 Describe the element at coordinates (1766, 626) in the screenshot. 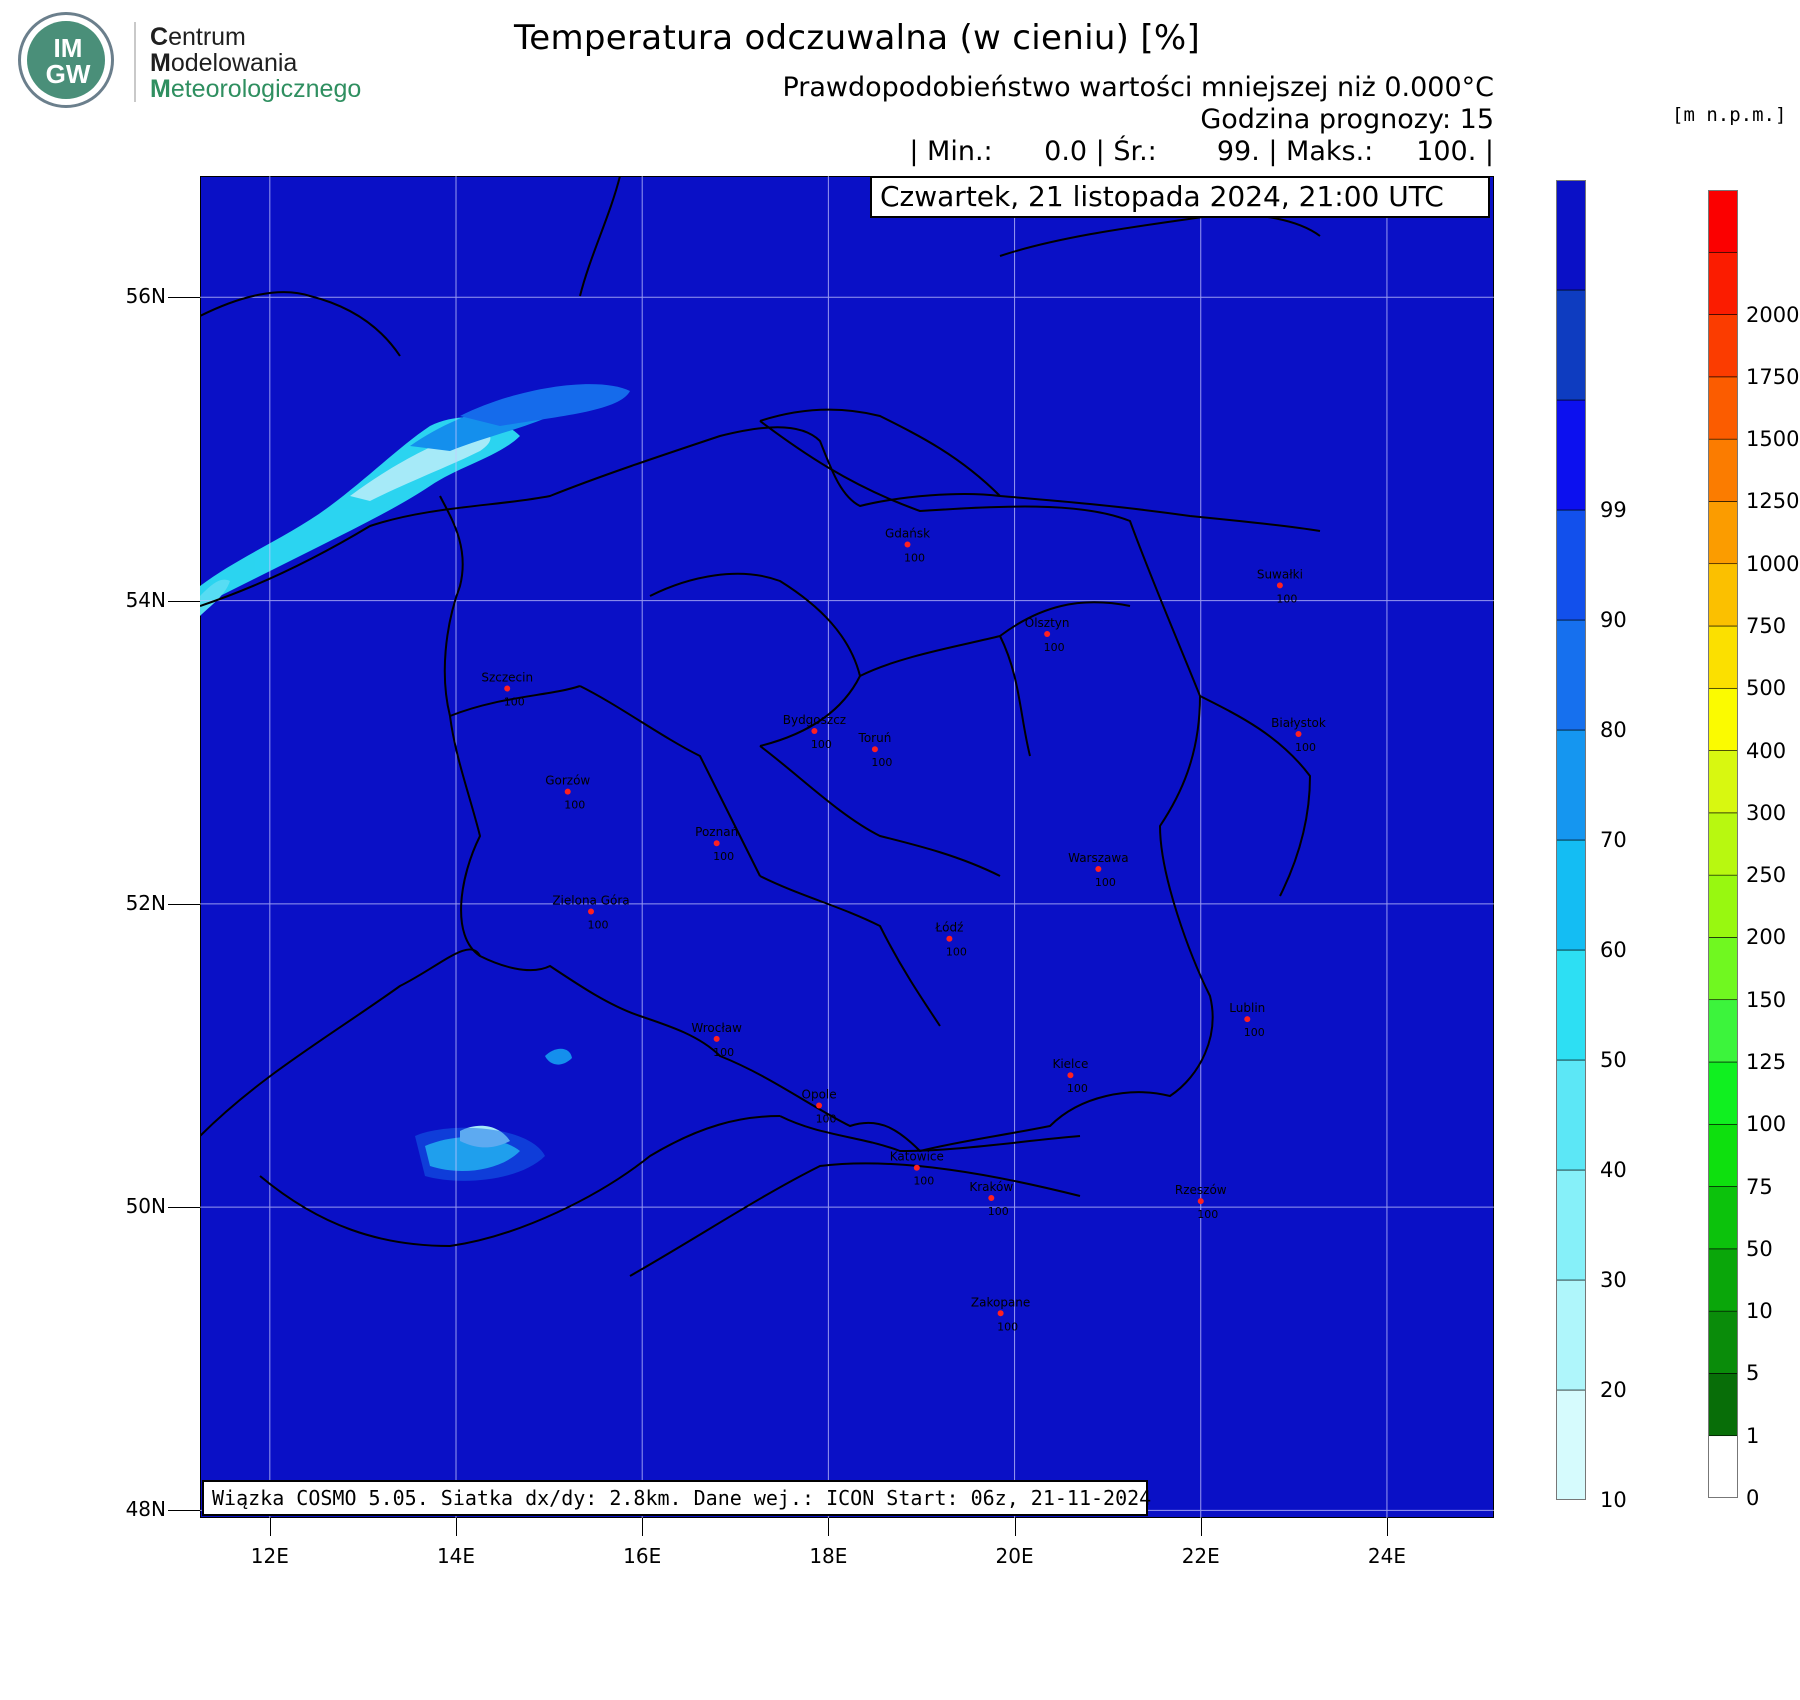

I see `colorbar-label: 750` at that location.